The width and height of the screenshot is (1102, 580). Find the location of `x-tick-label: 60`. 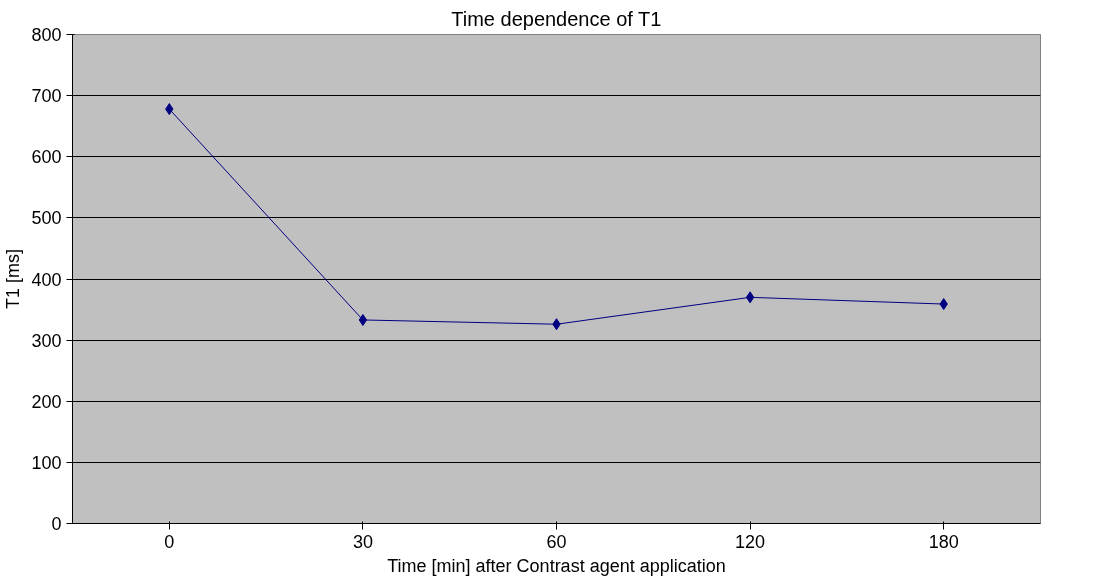

x-tick-label: 60 is located at coordinates (556, 541).